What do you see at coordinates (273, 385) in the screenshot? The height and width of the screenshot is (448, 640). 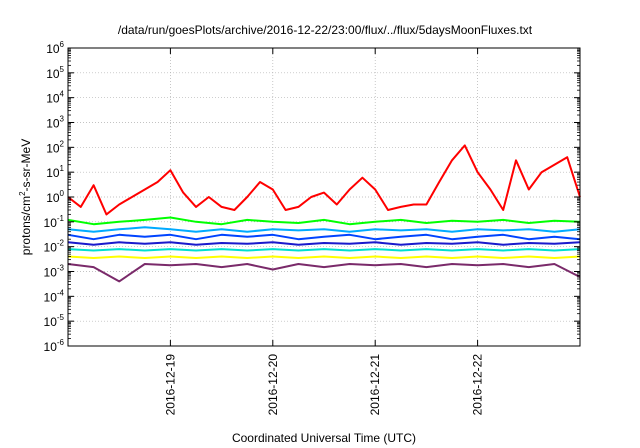 I see `x-tick-label: 2016-12-20` at bounding box center [273, 385].